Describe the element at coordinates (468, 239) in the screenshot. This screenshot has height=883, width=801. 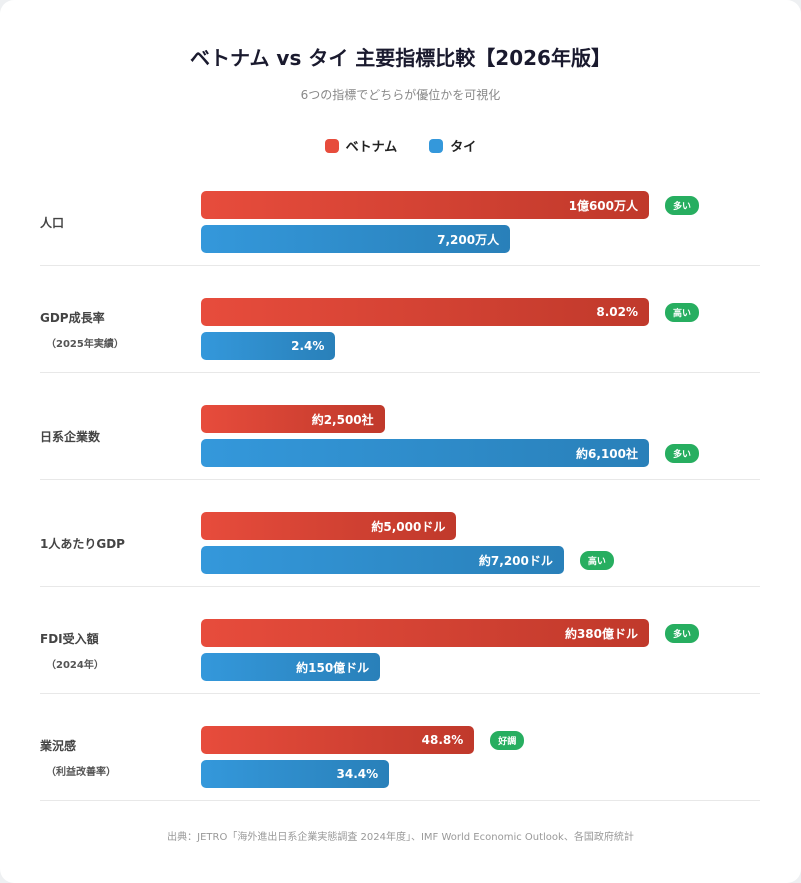
I see `bar-value-label: 7,200万人` at that location.